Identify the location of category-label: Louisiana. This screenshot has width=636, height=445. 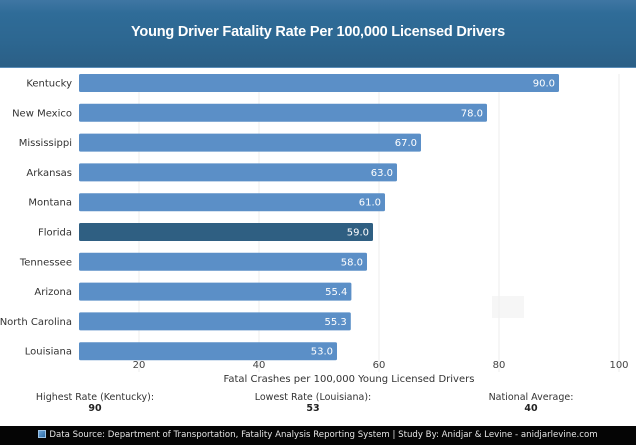
(48, 352).